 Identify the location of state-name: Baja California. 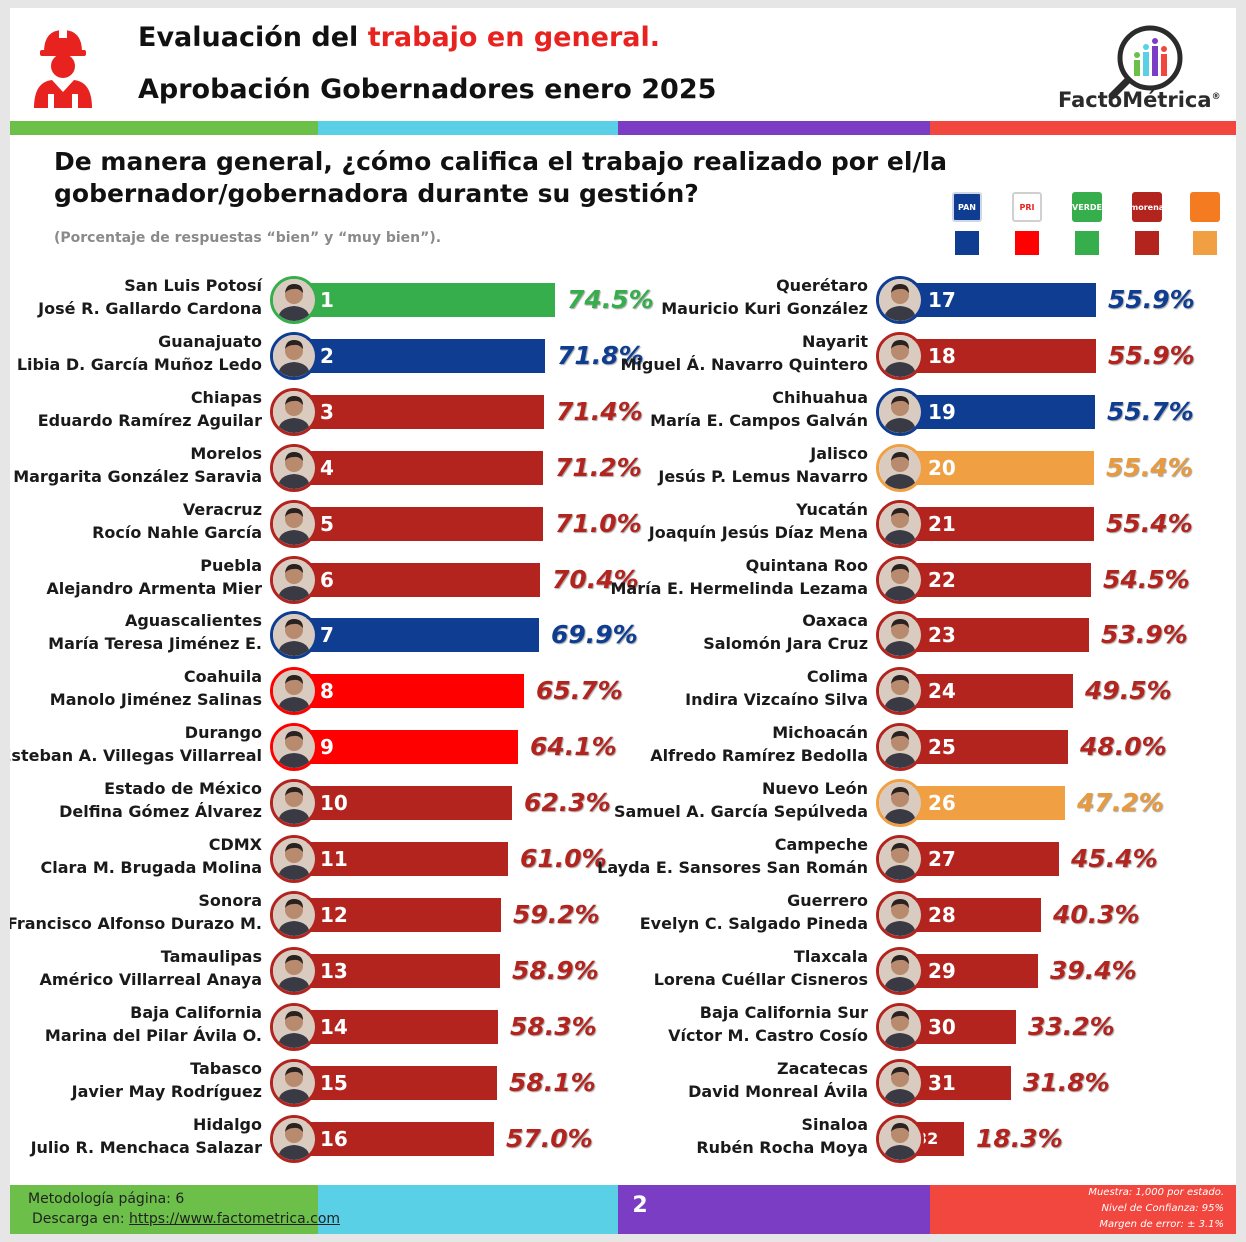
(196, 1012).